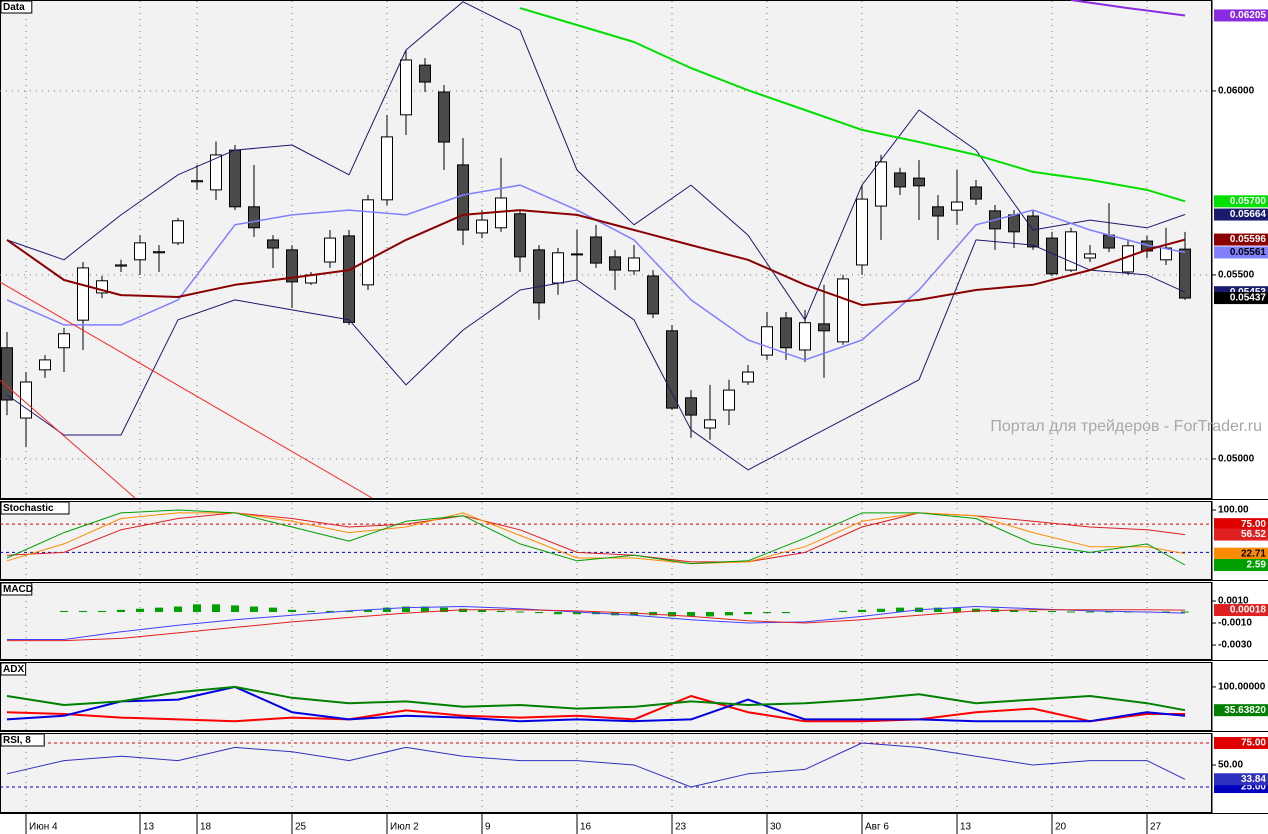 This screenshot has width=1268, height=834. I want to click on x-tick-label: 25, so click(301, 827).